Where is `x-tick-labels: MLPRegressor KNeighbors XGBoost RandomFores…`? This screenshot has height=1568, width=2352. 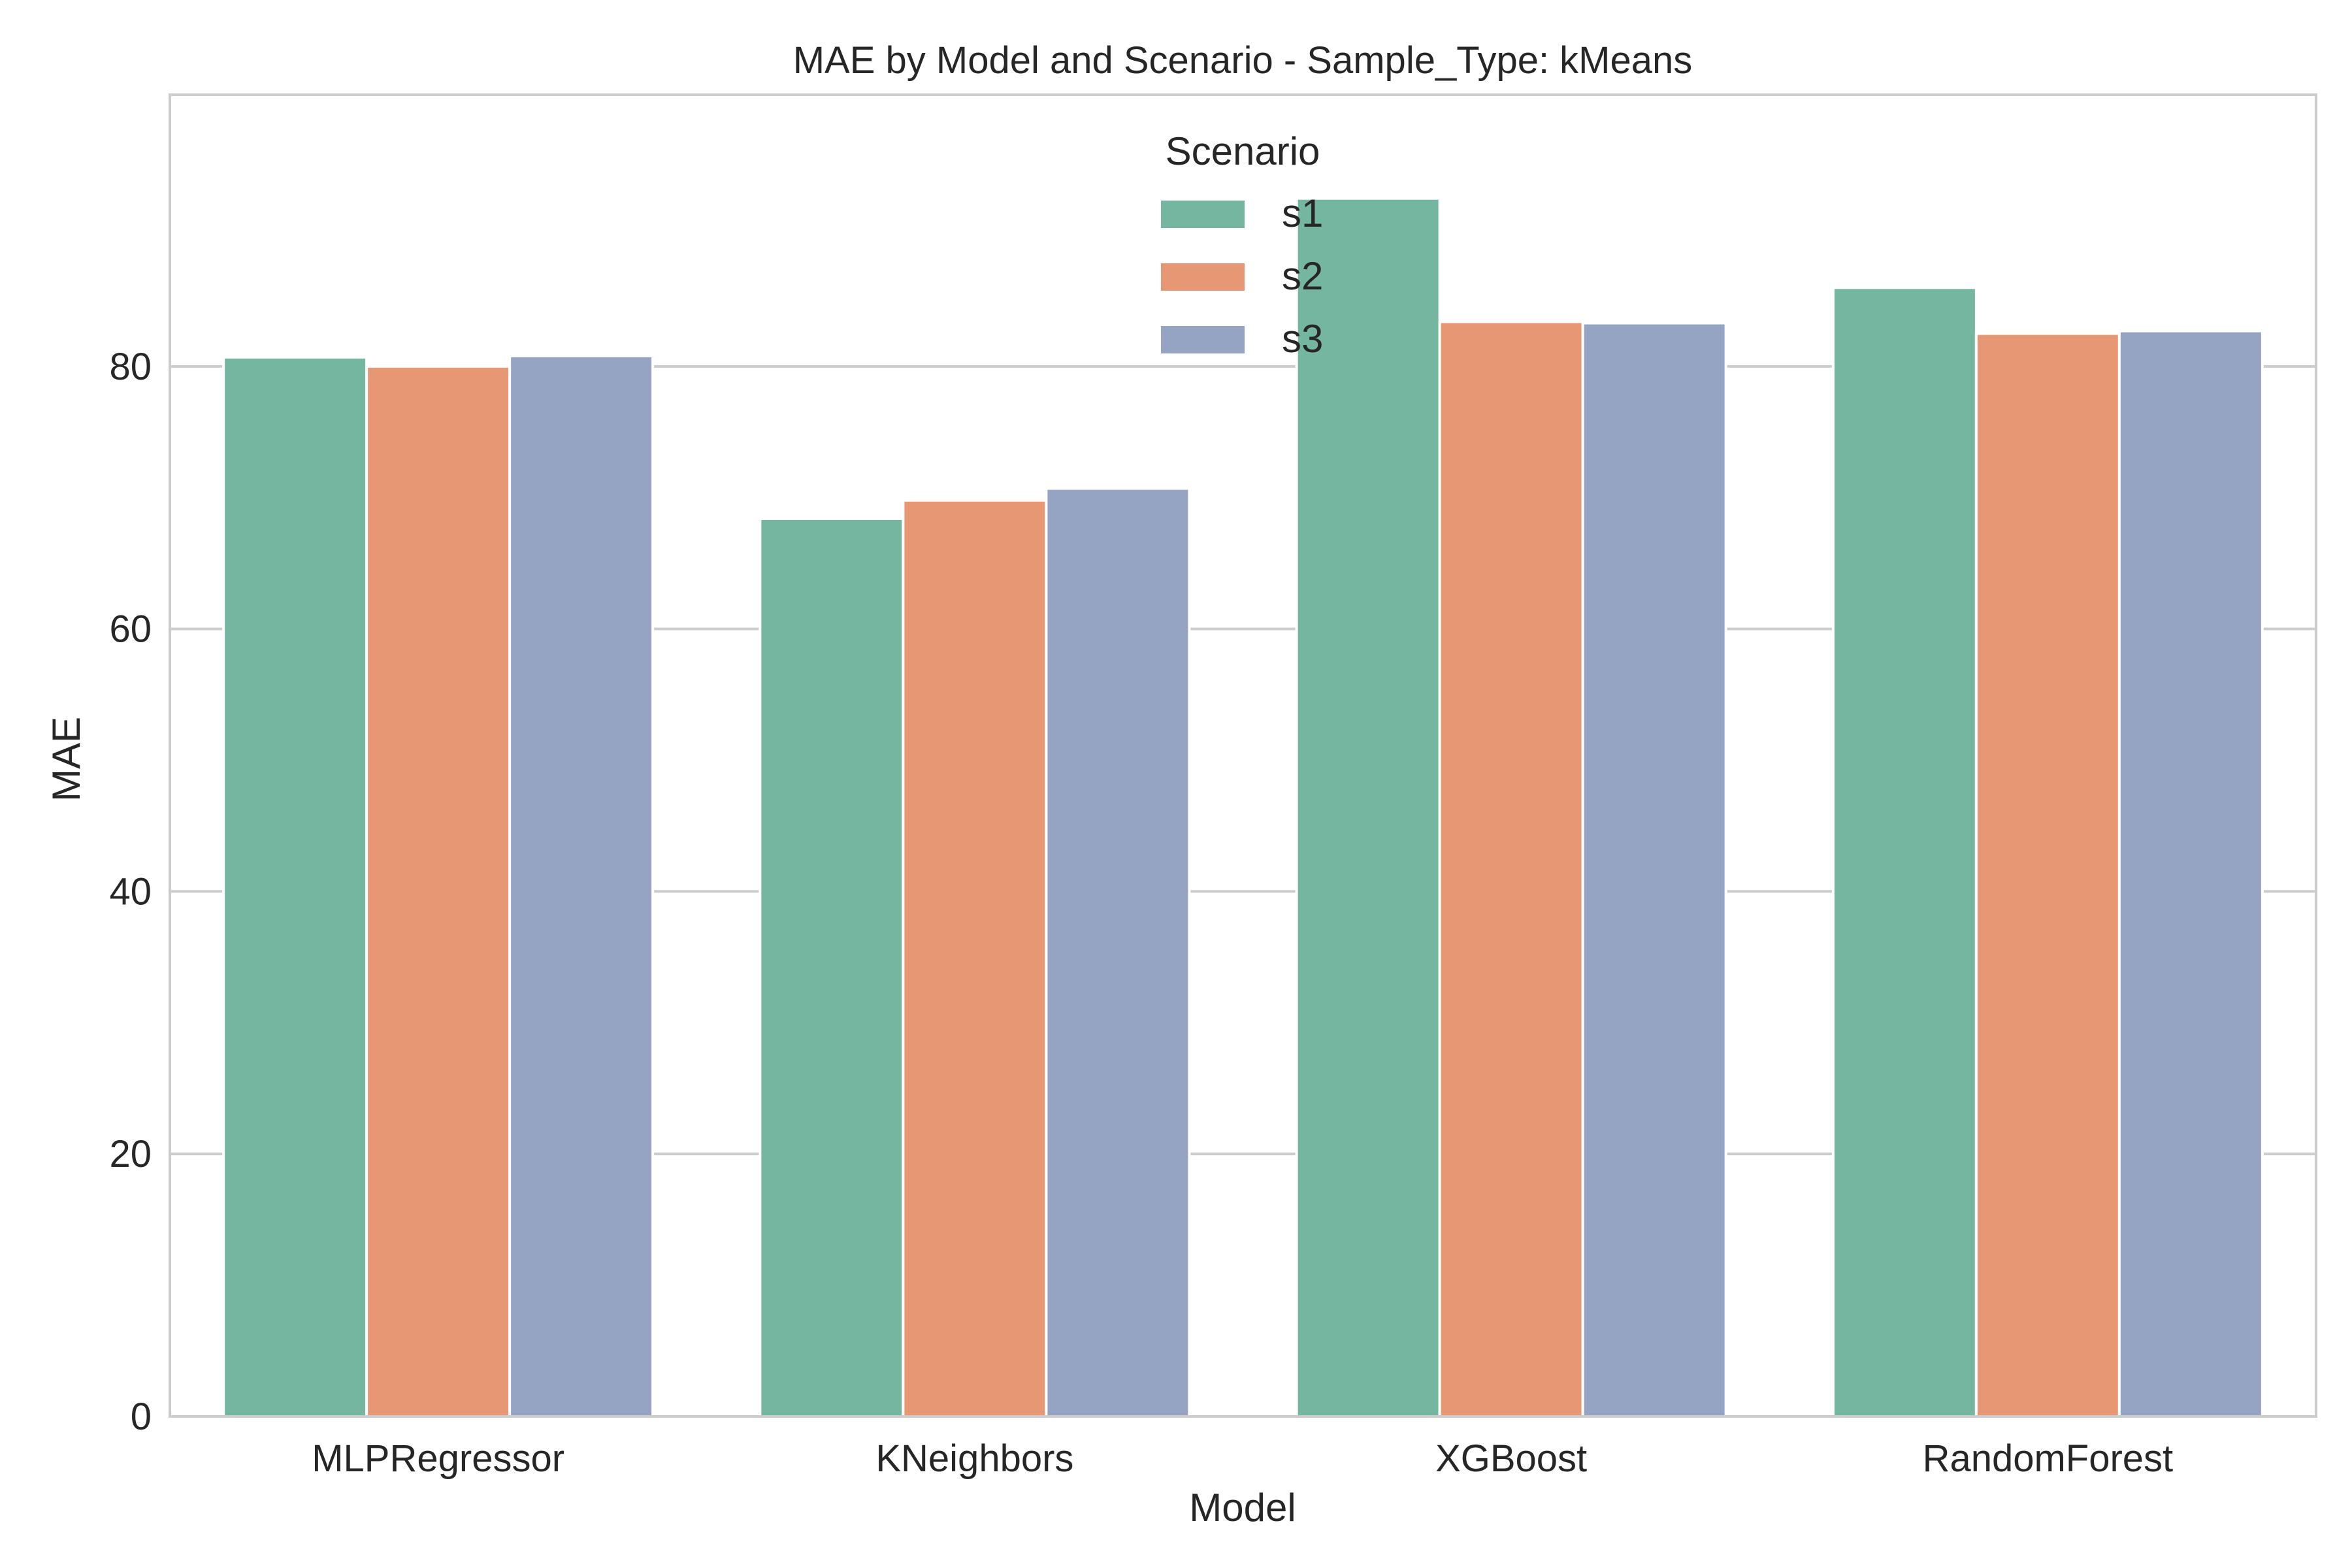 x-tick-labels: MLPRegressor KNeighbors XGBoost RandomFores… is located at coordinates (1242, 1458).